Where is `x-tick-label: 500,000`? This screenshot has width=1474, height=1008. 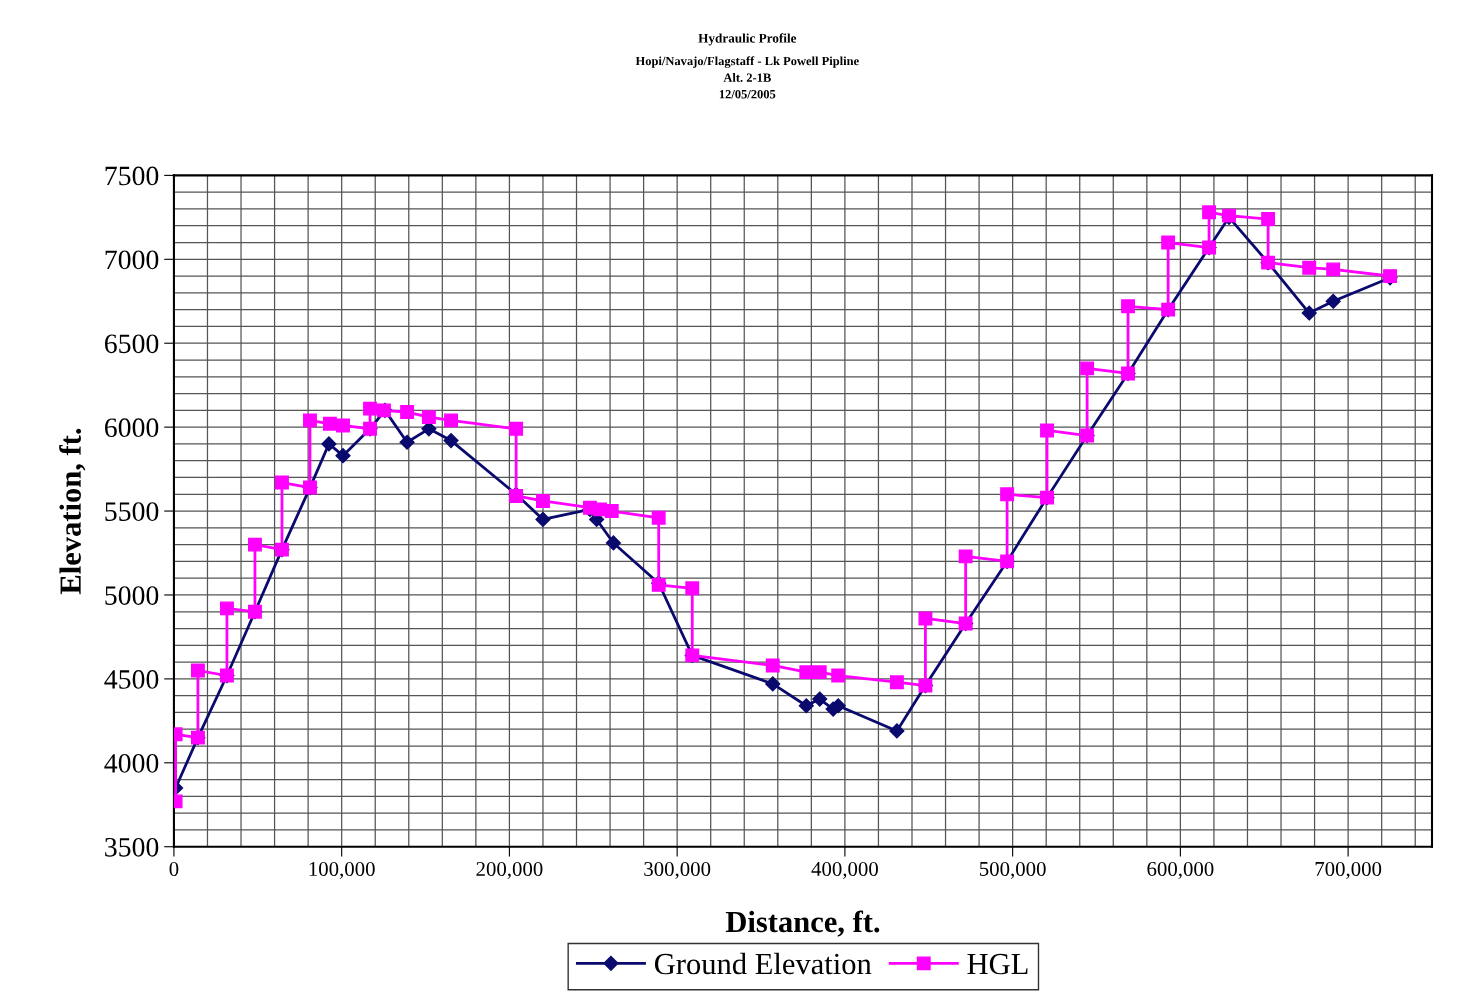 x-tick-label: 500,000 is located at coordinates (1012, 870).